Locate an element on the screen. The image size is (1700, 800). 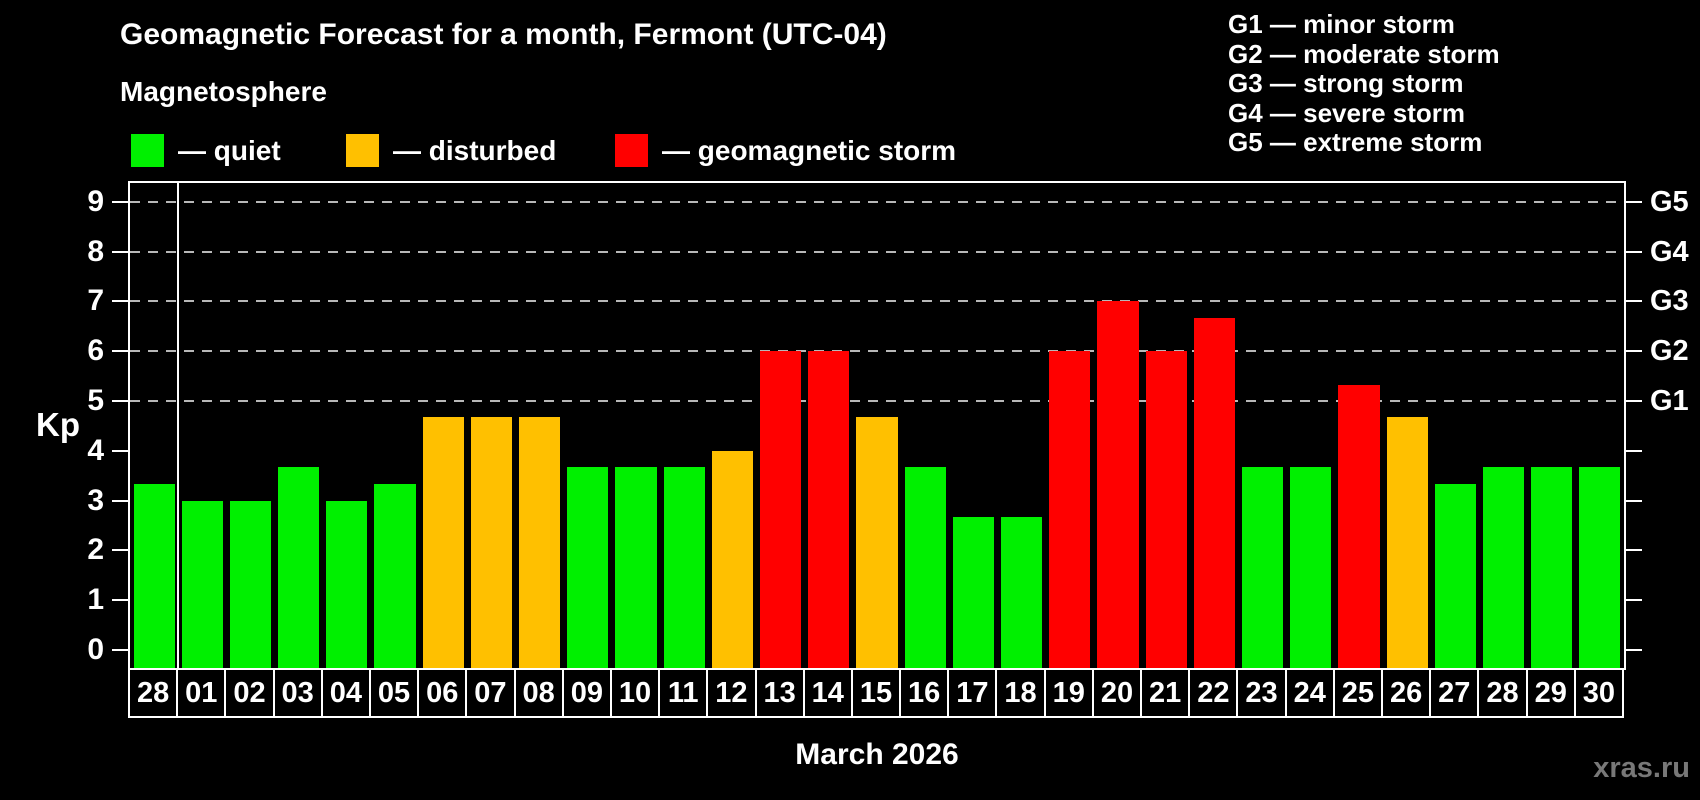
date-label-11-11: 11 is located at coordinates (683, 693).